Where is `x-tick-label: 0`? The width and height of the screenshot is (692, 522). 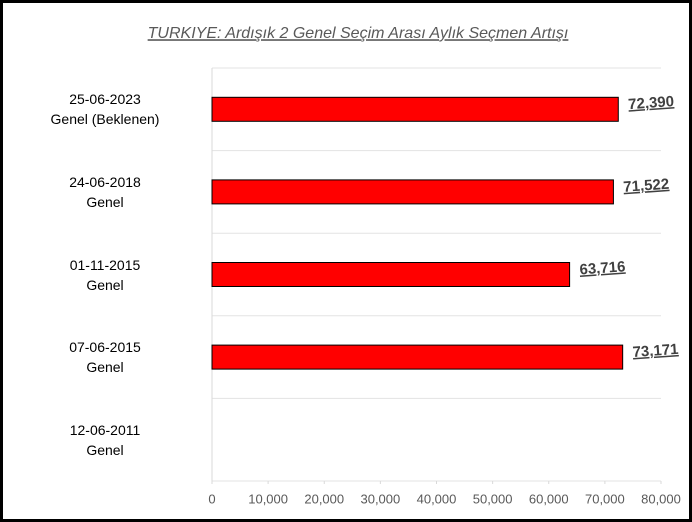 x-tick-label: 0 is located at coordinates (211, 498).